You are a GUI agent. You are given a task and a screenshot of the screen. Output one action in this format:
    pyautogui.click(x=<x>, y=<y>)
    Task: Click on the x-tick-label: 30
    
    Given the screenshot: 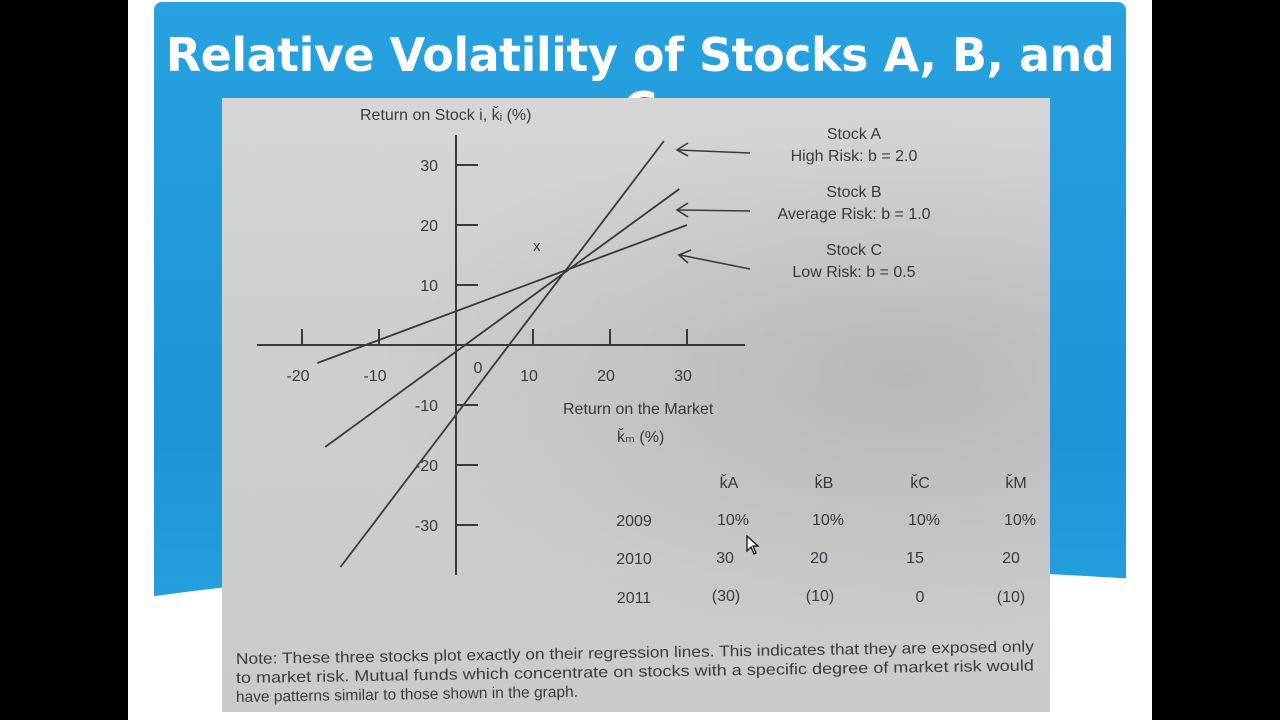 What is the action you would take?
    pyautogui.click(x=683, y=376)
    